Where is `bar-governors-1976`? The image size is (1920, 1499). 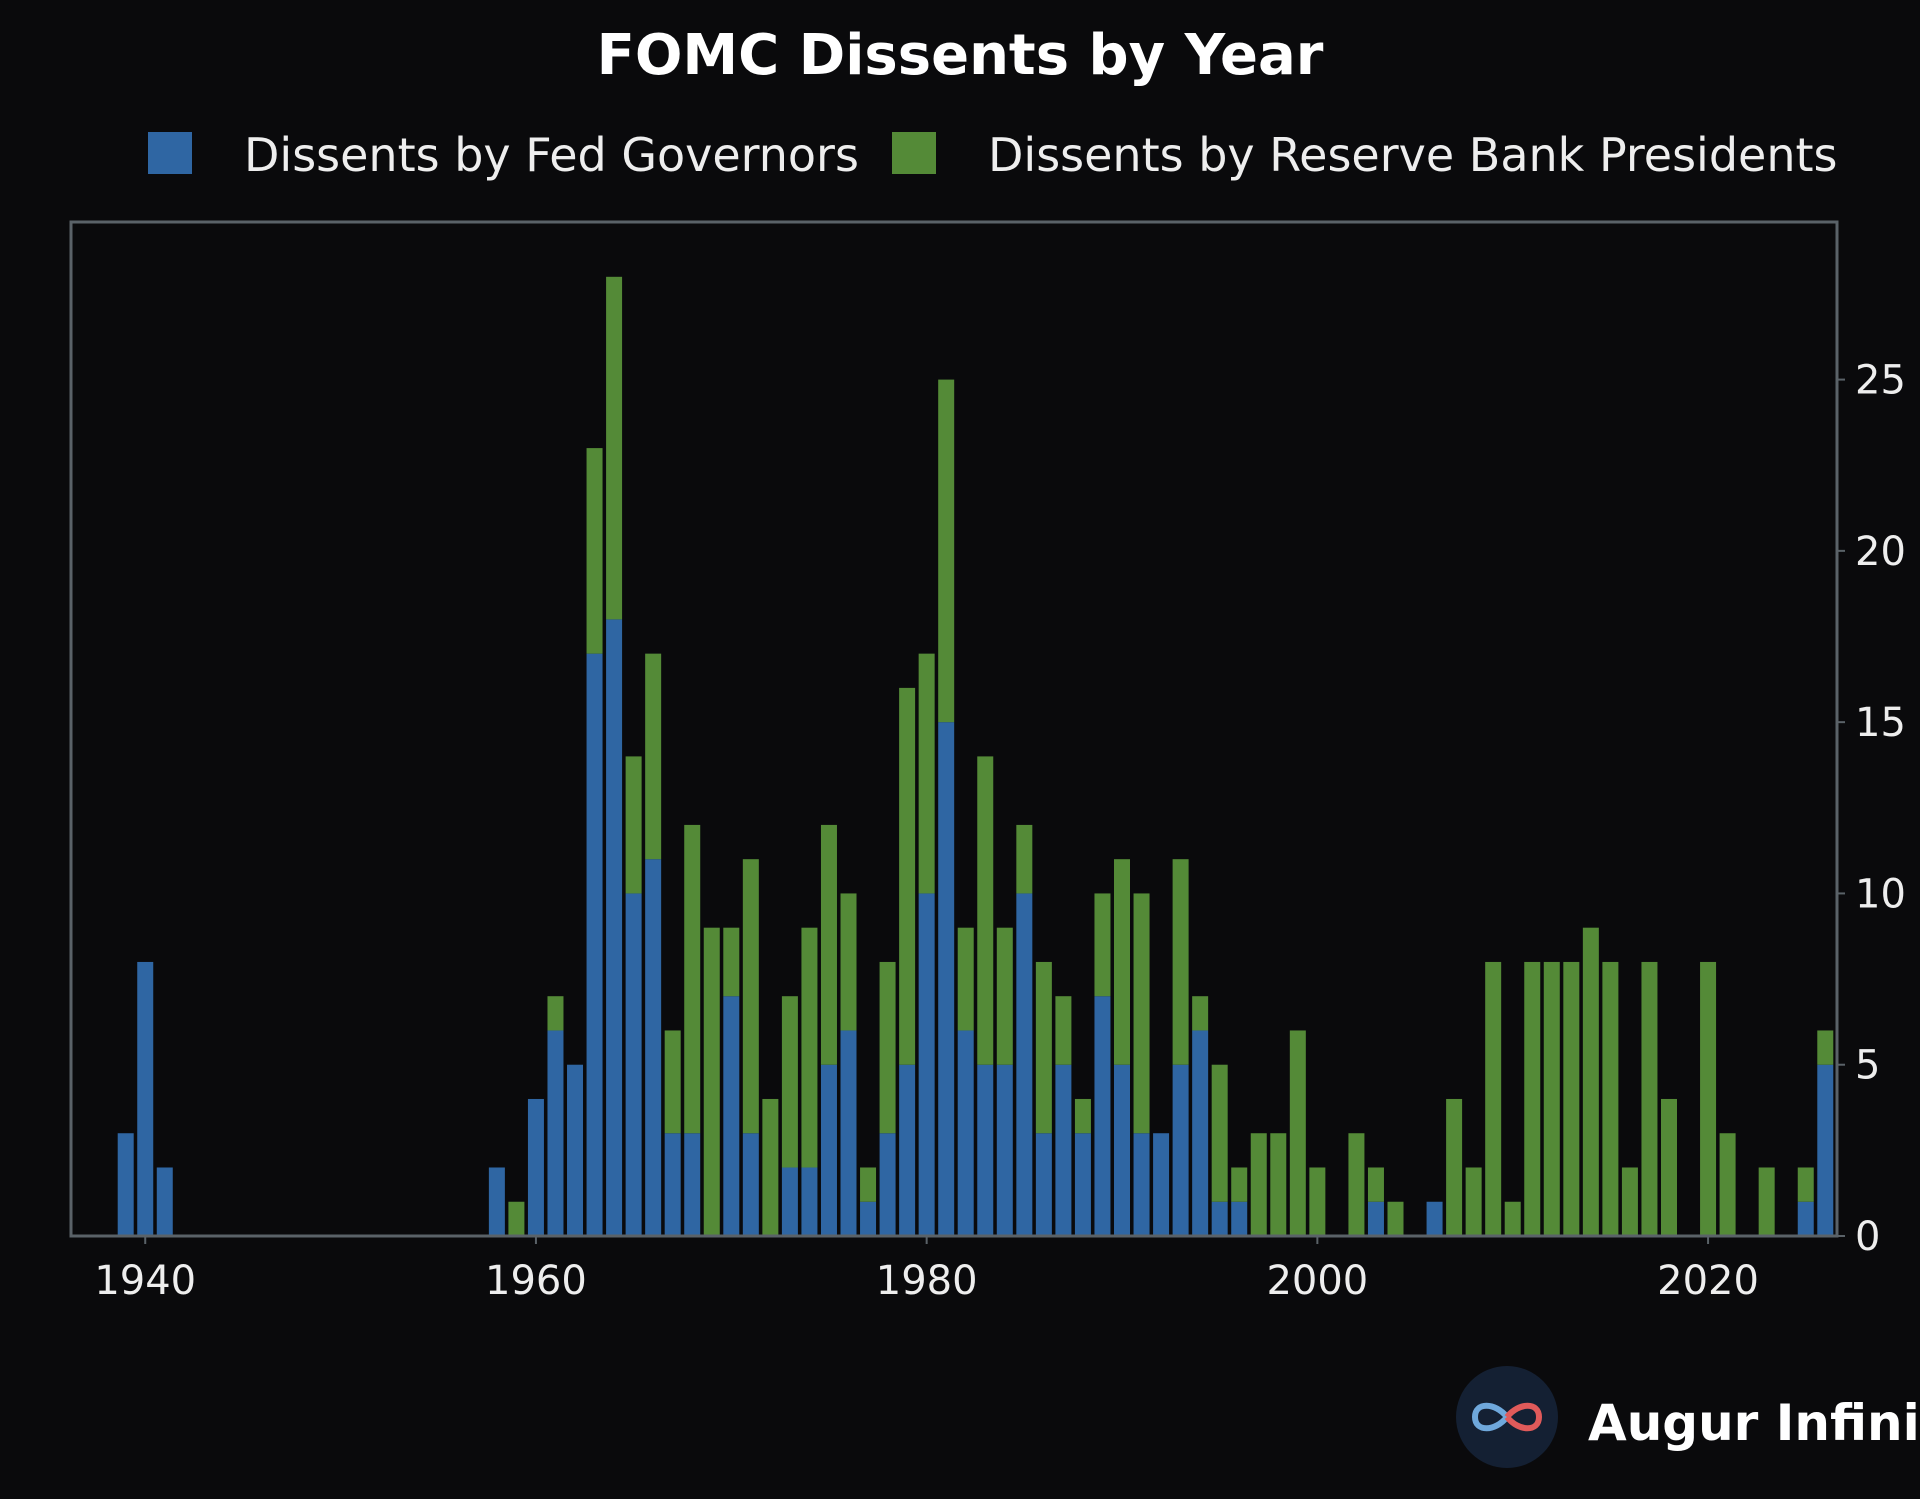 bar-governors-1976 is located at coordinates (848, 1133).